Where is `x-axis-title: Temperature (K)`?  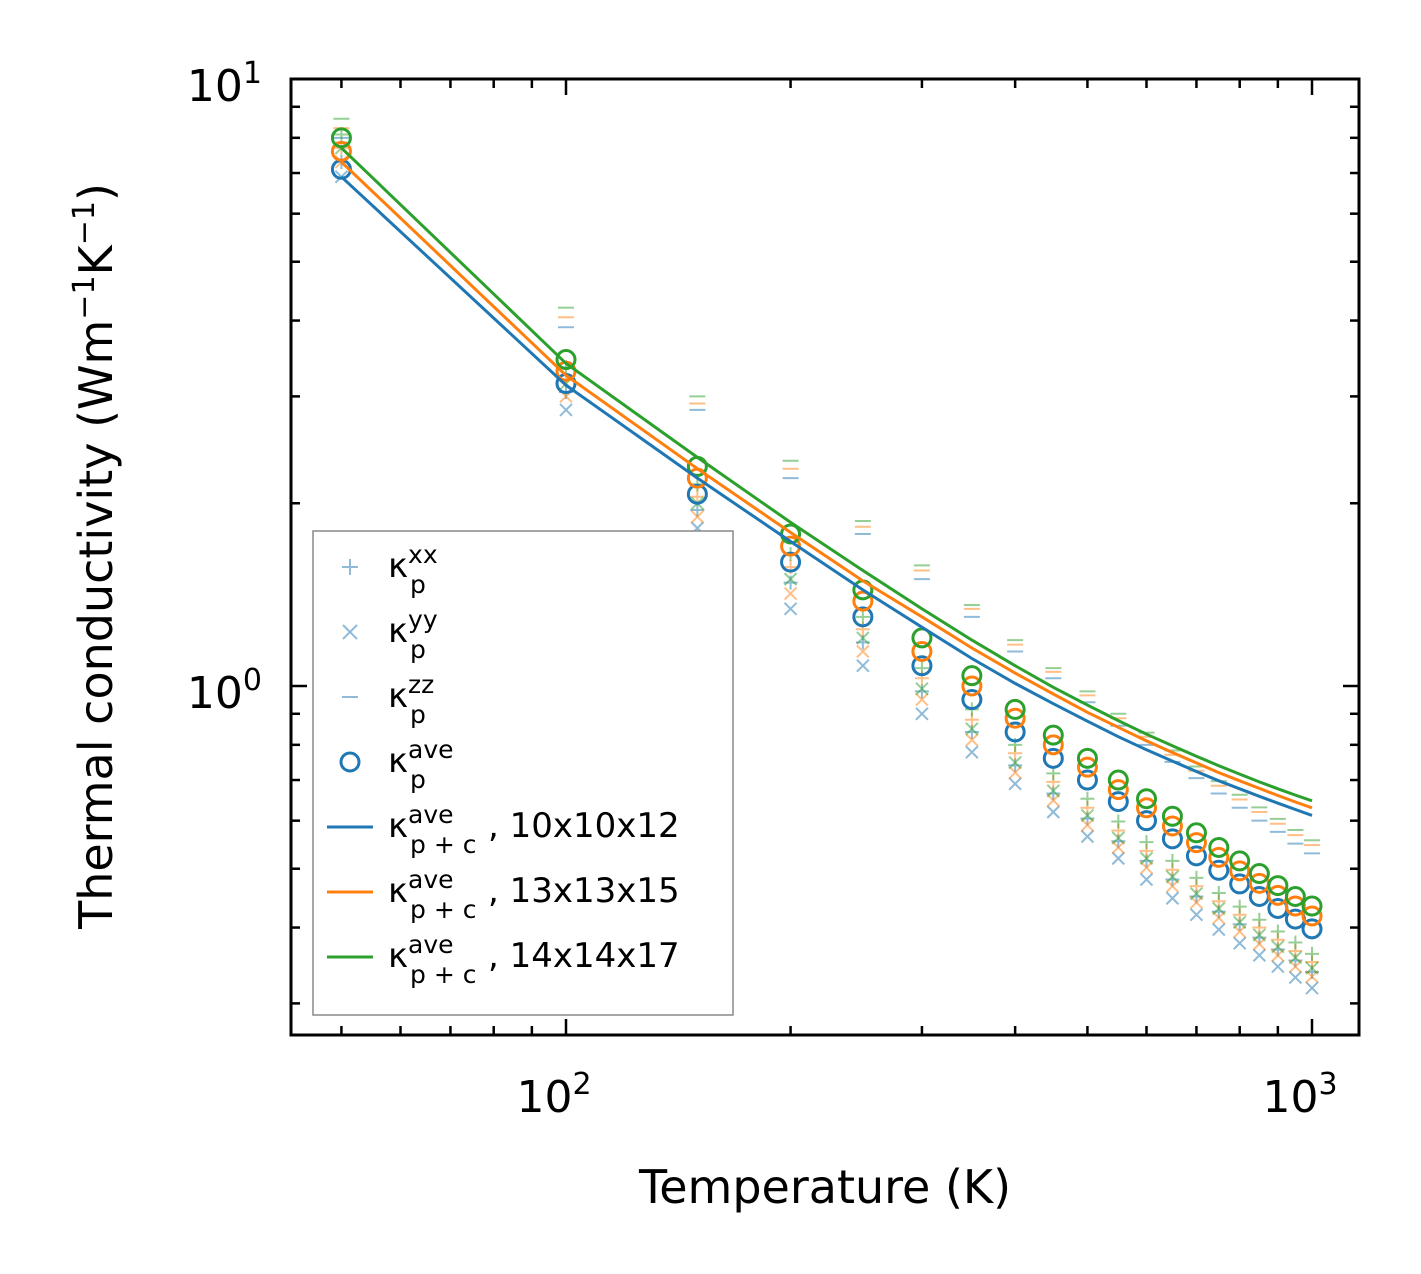 x-axis-title: Temperature (K) is located at coordinates (824, 1187).